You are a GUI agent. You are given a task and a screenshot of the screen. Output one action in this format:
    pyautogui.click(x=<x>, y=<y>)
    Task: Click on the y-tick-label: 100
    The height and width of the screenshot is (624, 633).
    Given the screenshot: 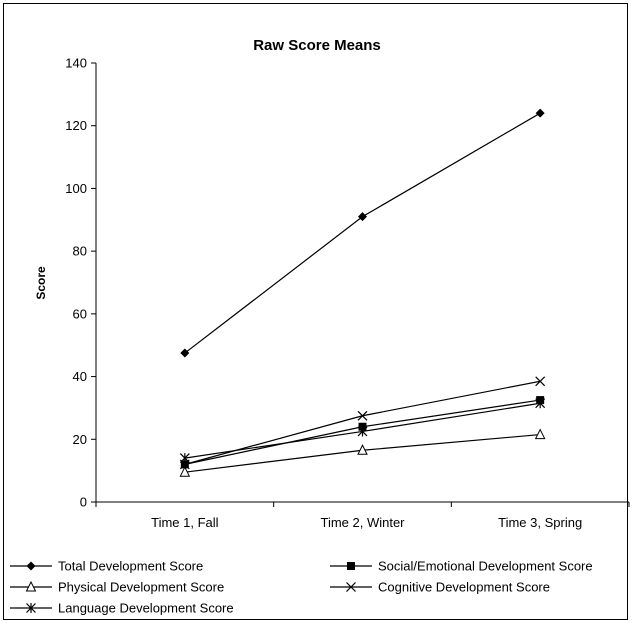 What is the action you would take?
    pyautogui.click(x=76, y=188)
    